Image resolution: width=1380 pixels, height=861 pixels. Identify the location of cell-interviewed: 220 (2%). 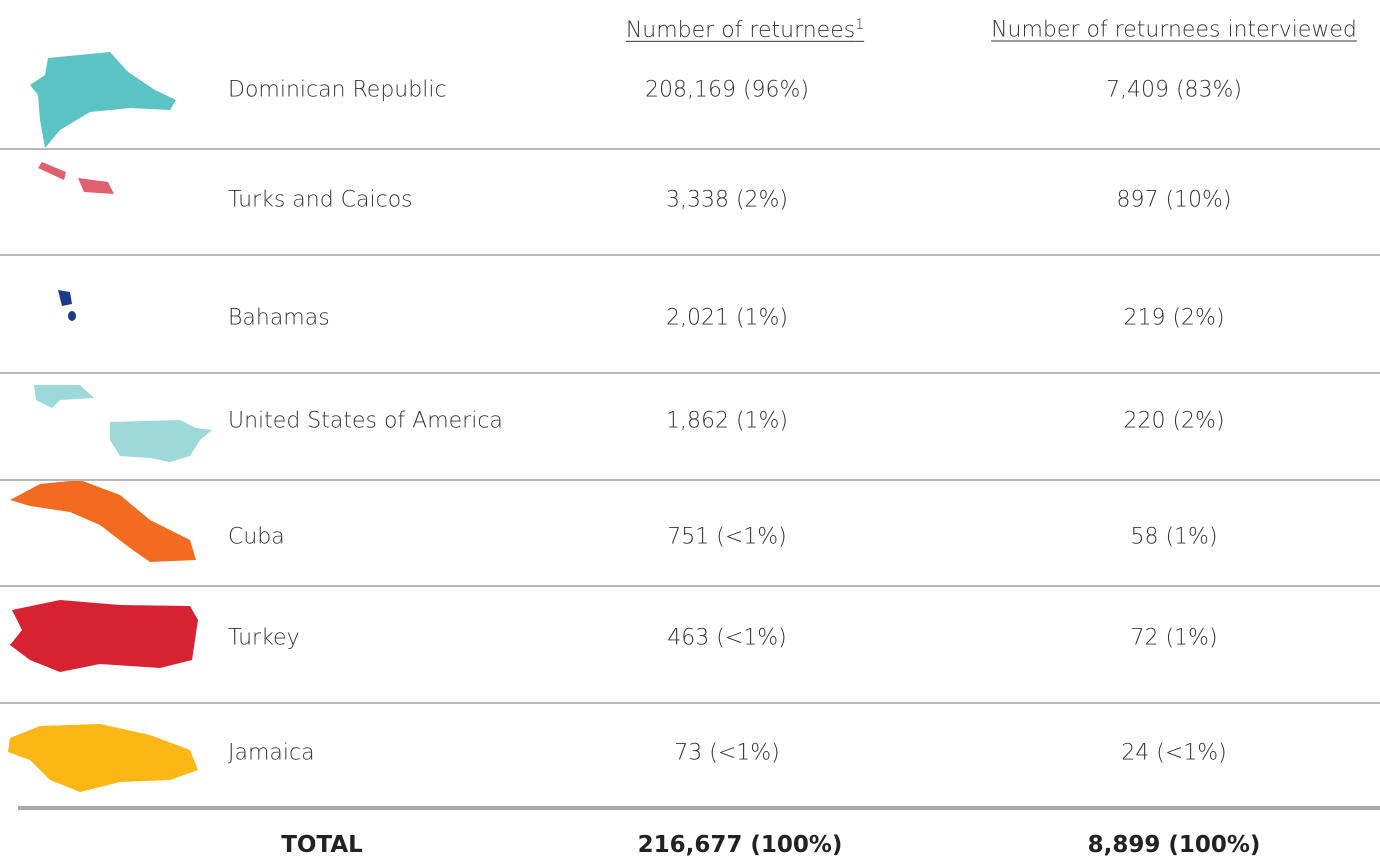
(1174, 421).